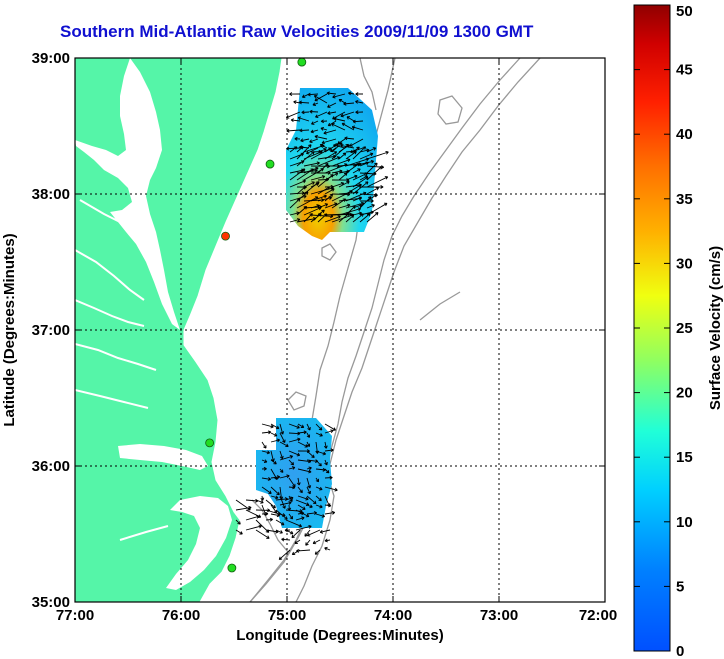 The height and width of the screenshot is (659, 724). What do you see at coordinates (715, 328) in the screenshot?
I see `colorbar-label: Surface Velocity (cm/s)` at bounding box center [715, 328].